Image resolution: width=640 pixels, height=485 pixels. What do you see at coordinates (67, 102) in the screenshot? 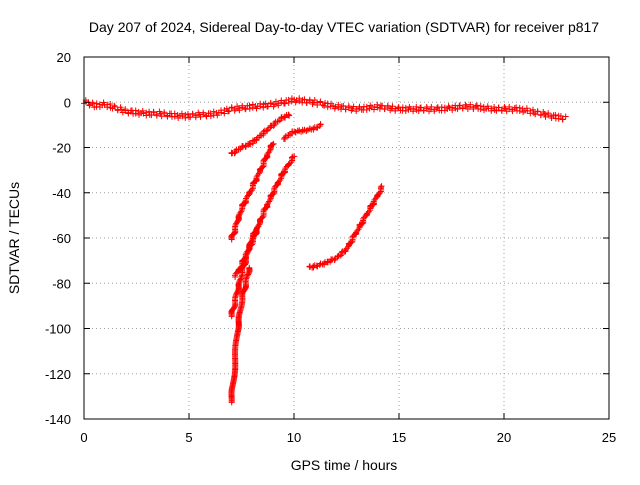
I see `y-tick-label: 0` at bounding box center [67, 102].